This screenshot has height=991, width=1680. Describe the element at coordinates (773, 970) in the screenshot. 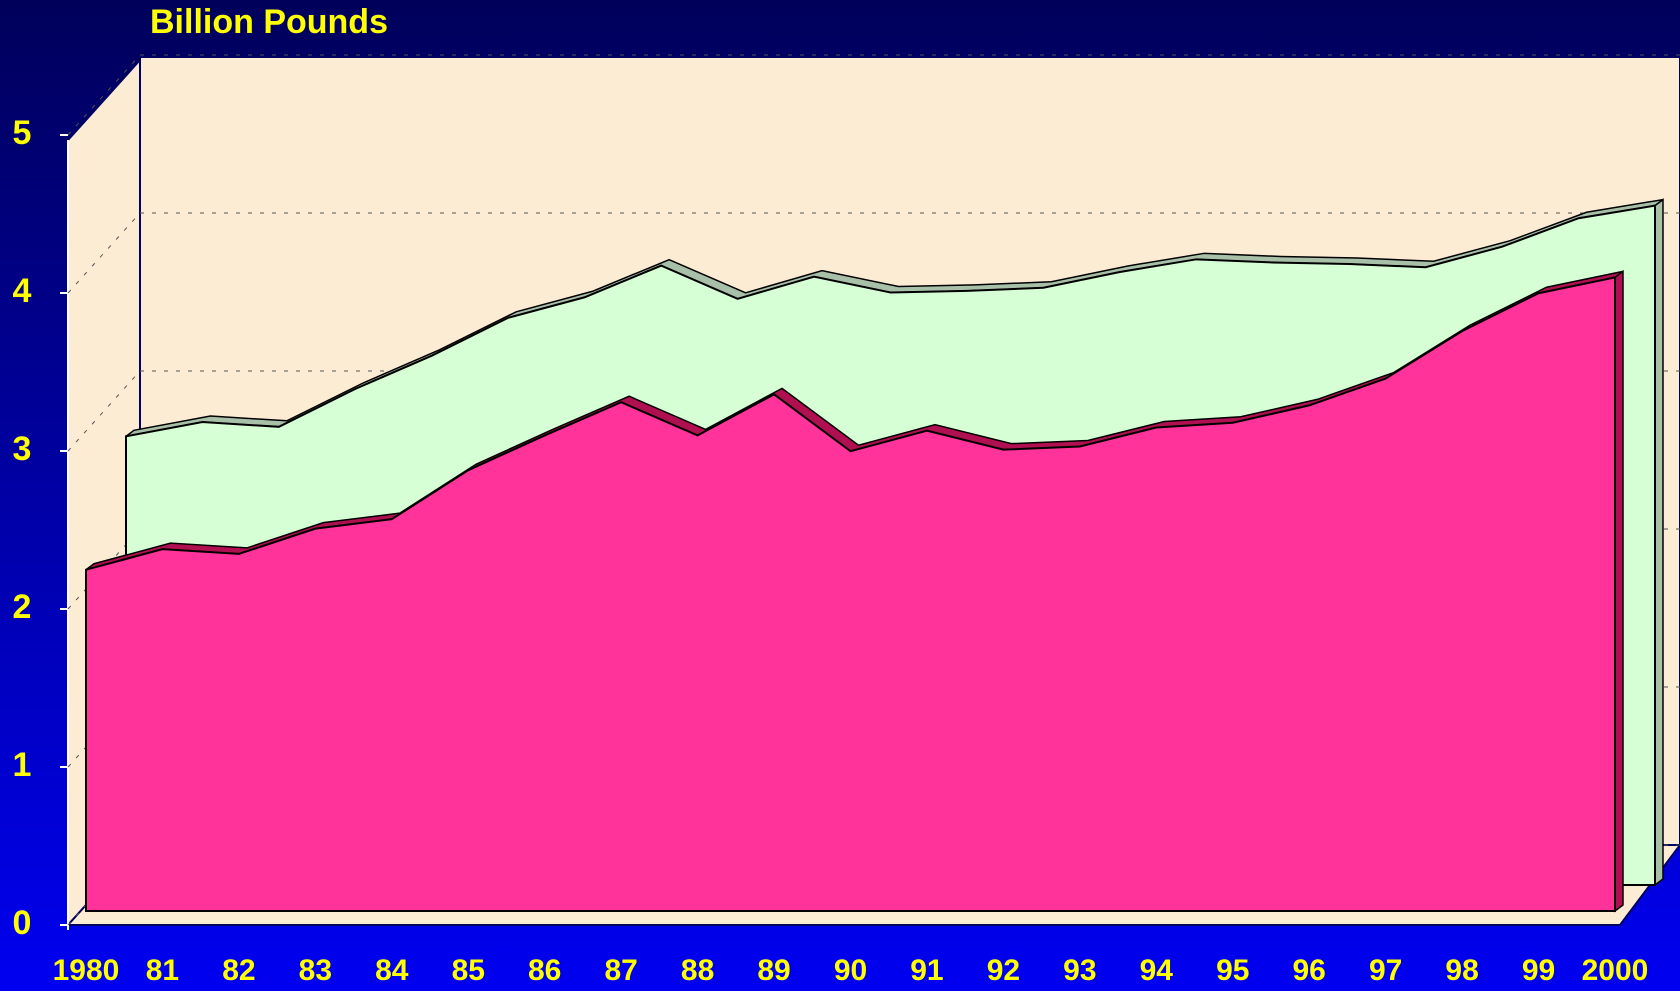

I see `x-tick-label: 89` at that location.